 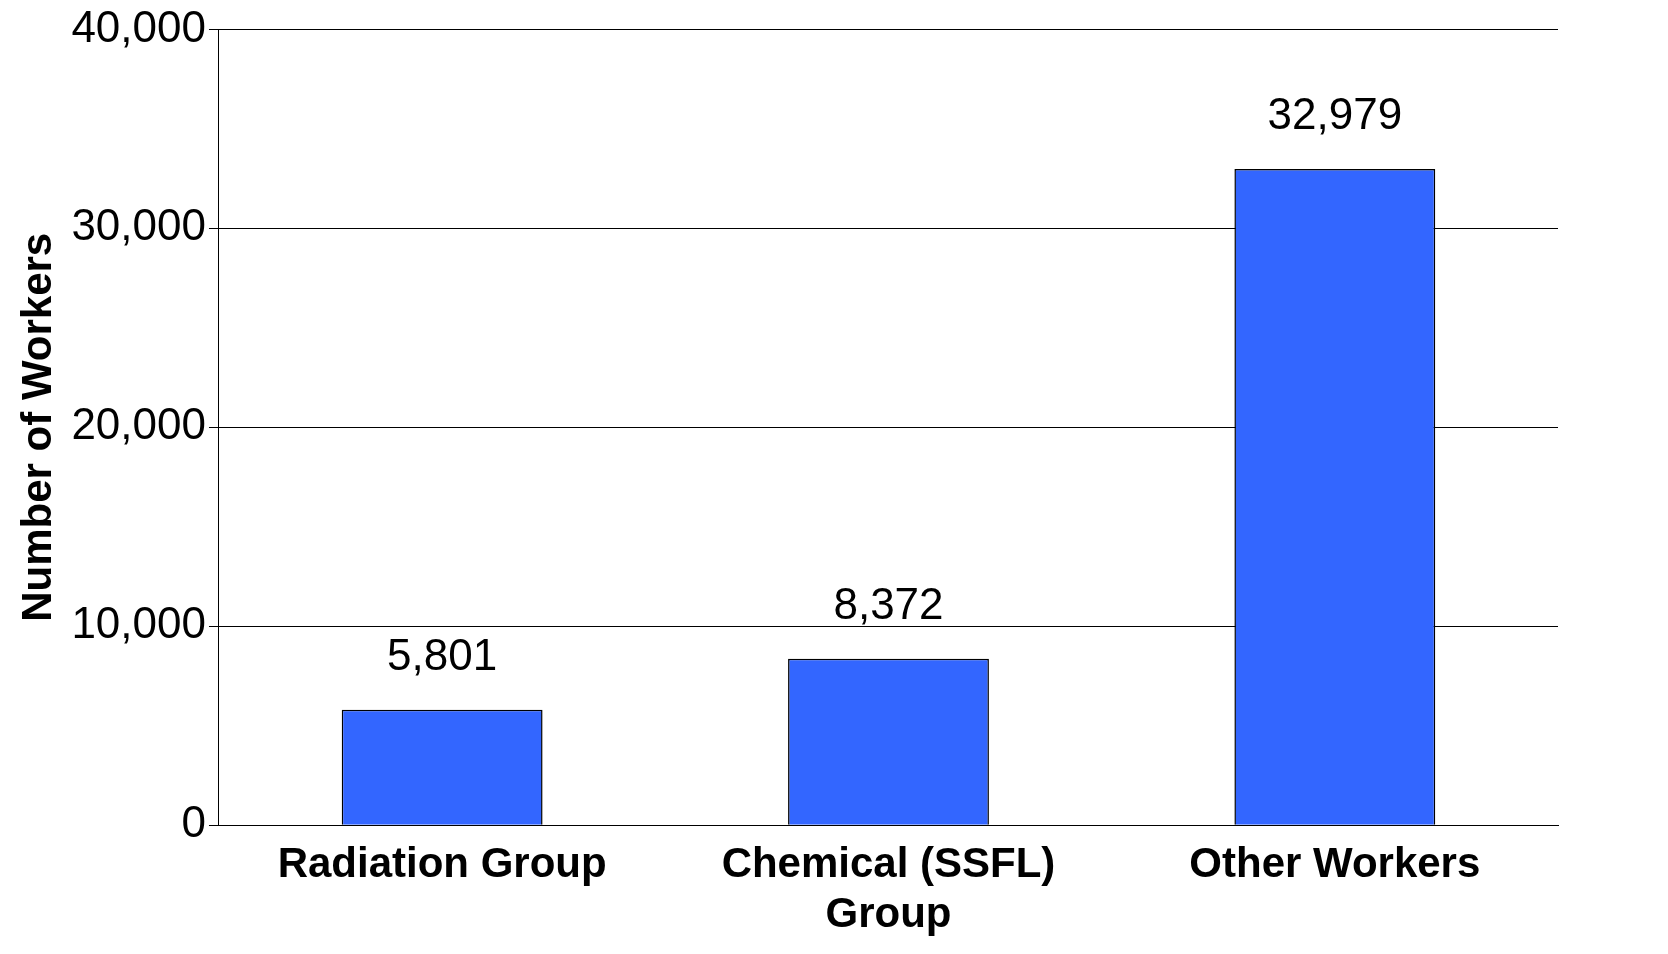 What do you see at coordinates (442, 654) in the screenshot?
I see `data-label: 5,801` at bounding box center [442, 654].